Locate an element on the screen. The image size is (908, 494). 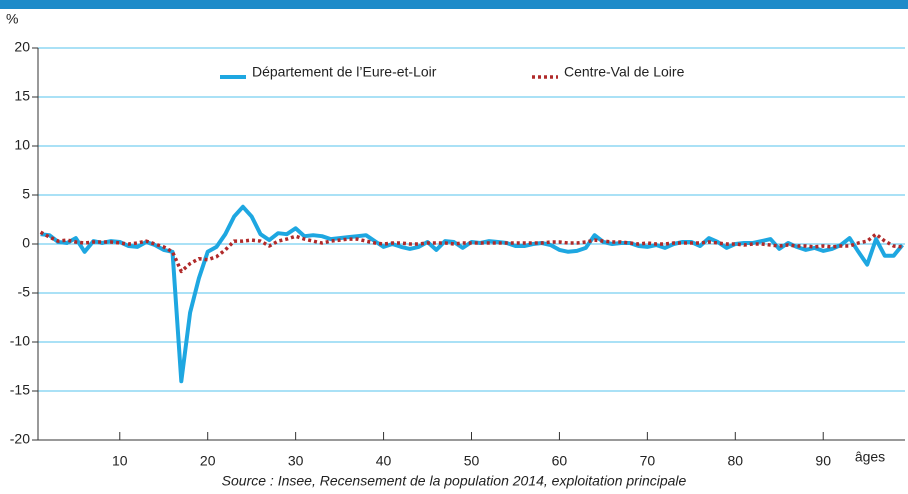
y-tick-label: -5 is located at coordinates (24, 292).